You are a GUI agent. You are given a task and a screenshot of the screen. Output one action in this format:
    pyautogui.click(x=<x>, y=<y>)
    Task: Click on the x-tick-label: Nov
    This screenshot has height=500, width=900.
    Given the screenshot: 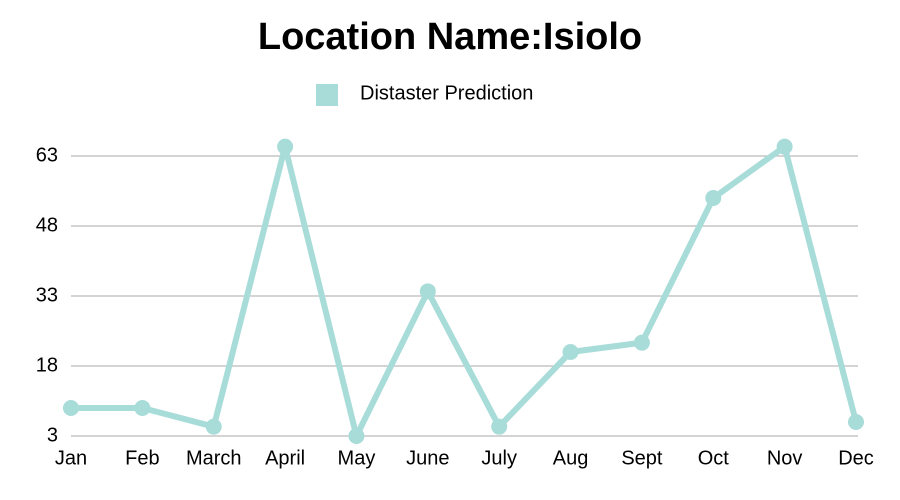 What is the action you would take?
    pyautogui.click(x=785, y=458)
    